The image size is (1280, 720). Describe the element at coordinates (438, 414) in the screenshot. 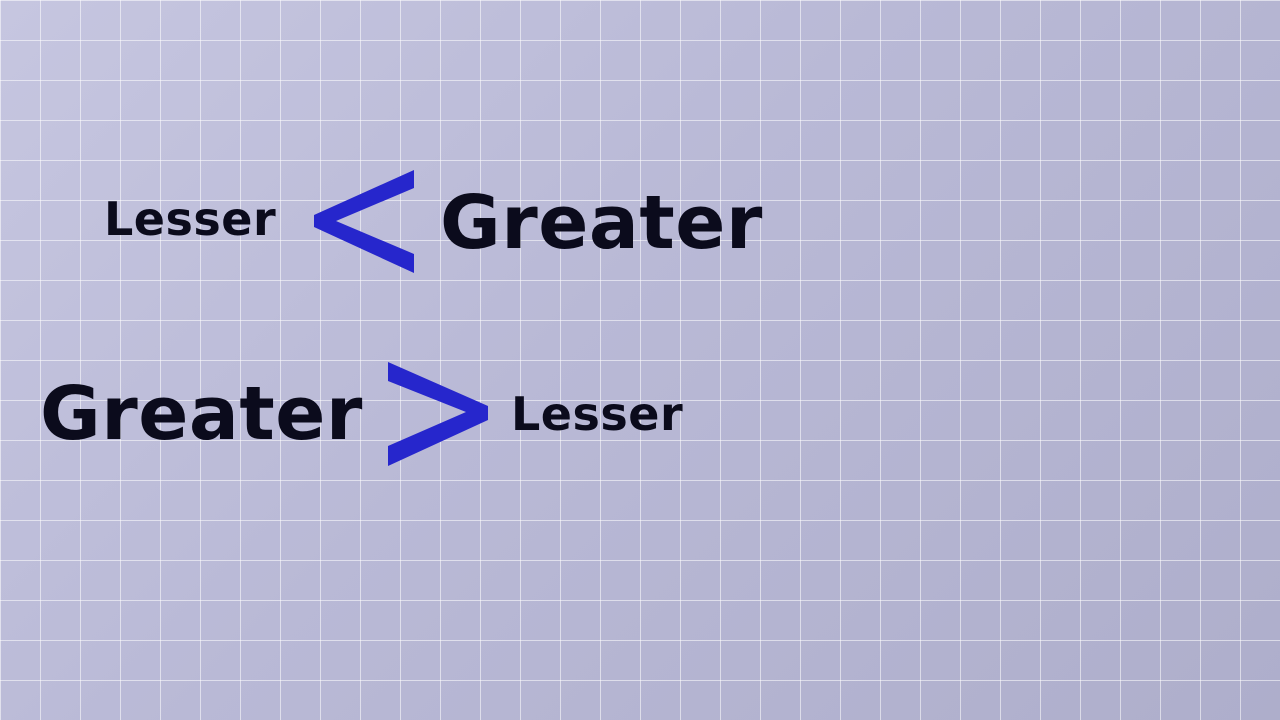

I see `greater-than-icon` at that location.